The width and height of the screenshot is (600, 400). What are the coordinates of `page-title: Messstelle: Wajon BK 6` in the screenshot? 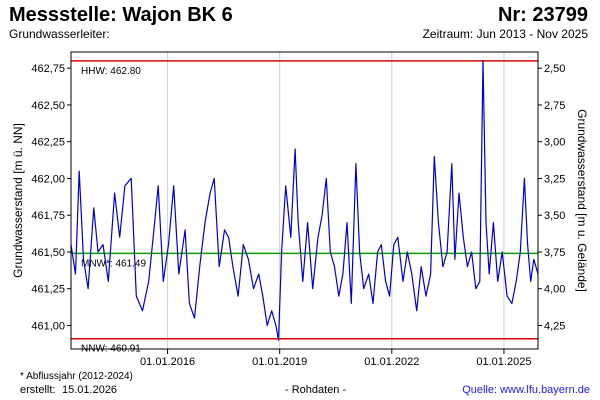 It's located at (121, 15).